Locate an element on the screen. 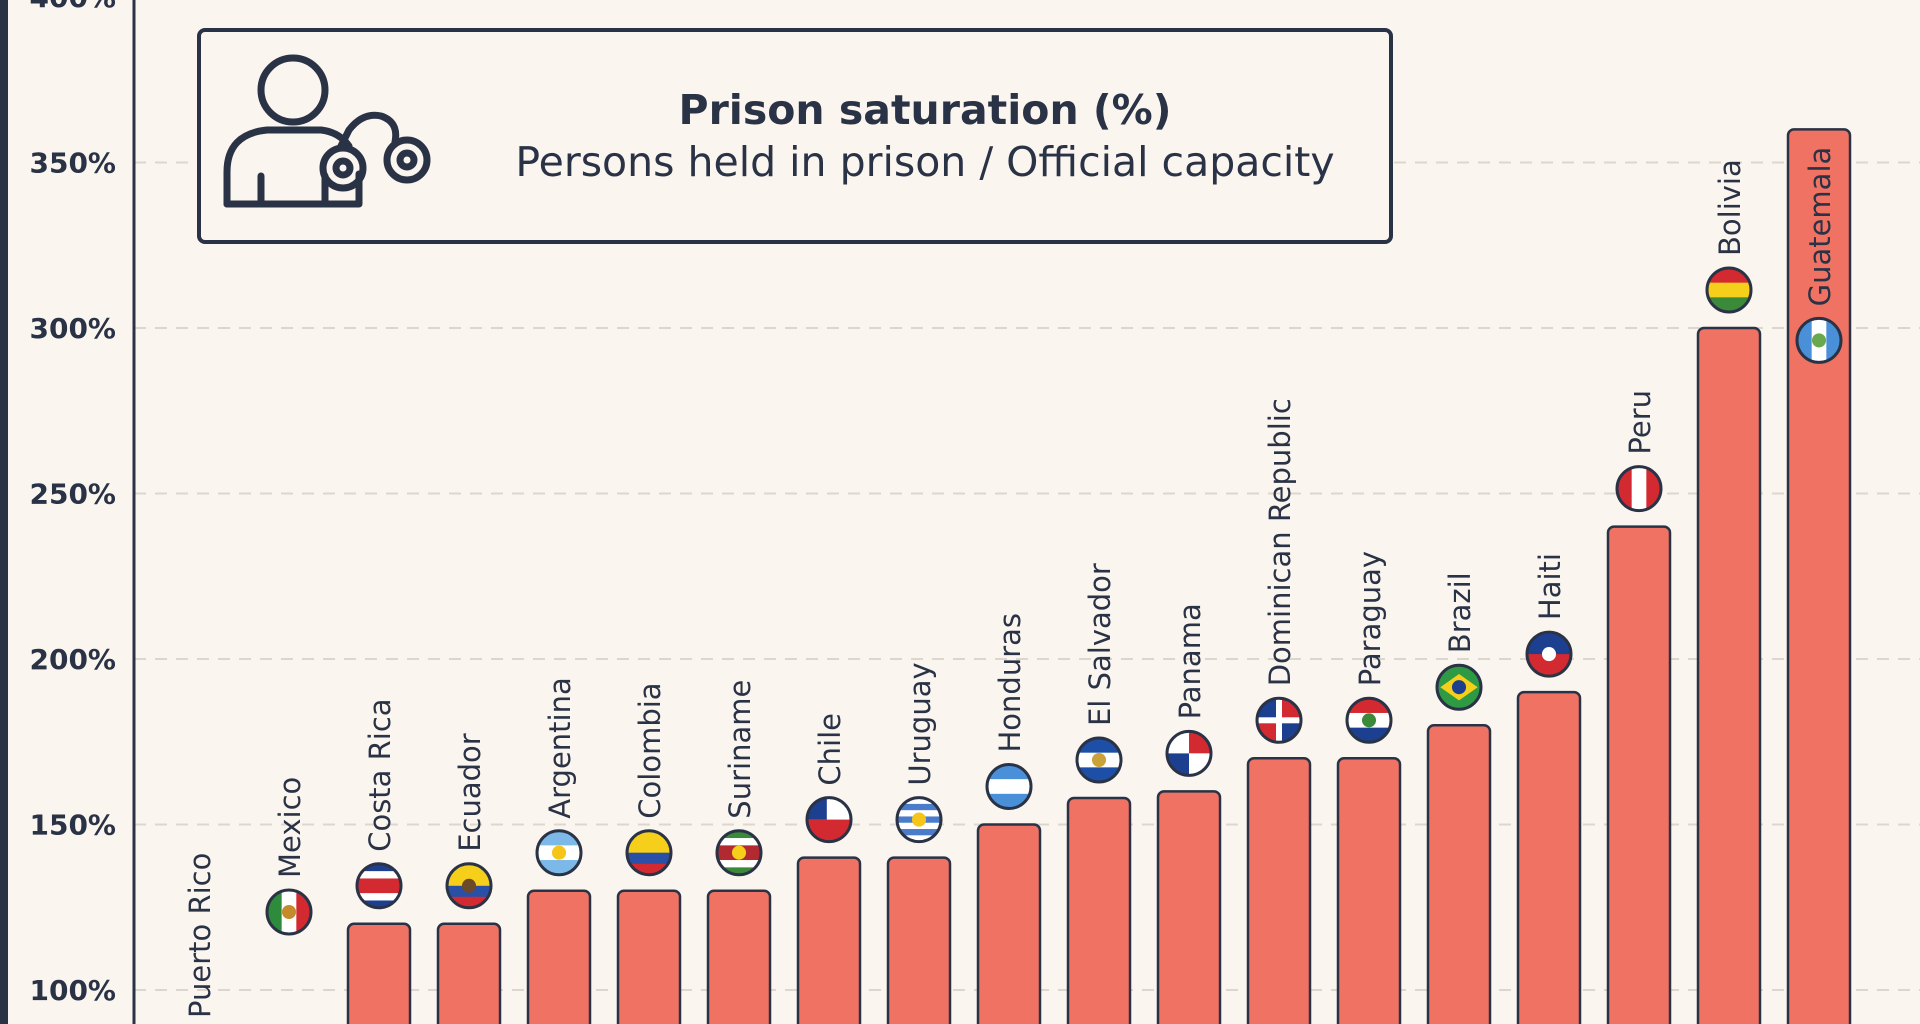 This screenshot has height=1024, width=1920. haiti-flag-icon is located at coordinates (1549, 654).